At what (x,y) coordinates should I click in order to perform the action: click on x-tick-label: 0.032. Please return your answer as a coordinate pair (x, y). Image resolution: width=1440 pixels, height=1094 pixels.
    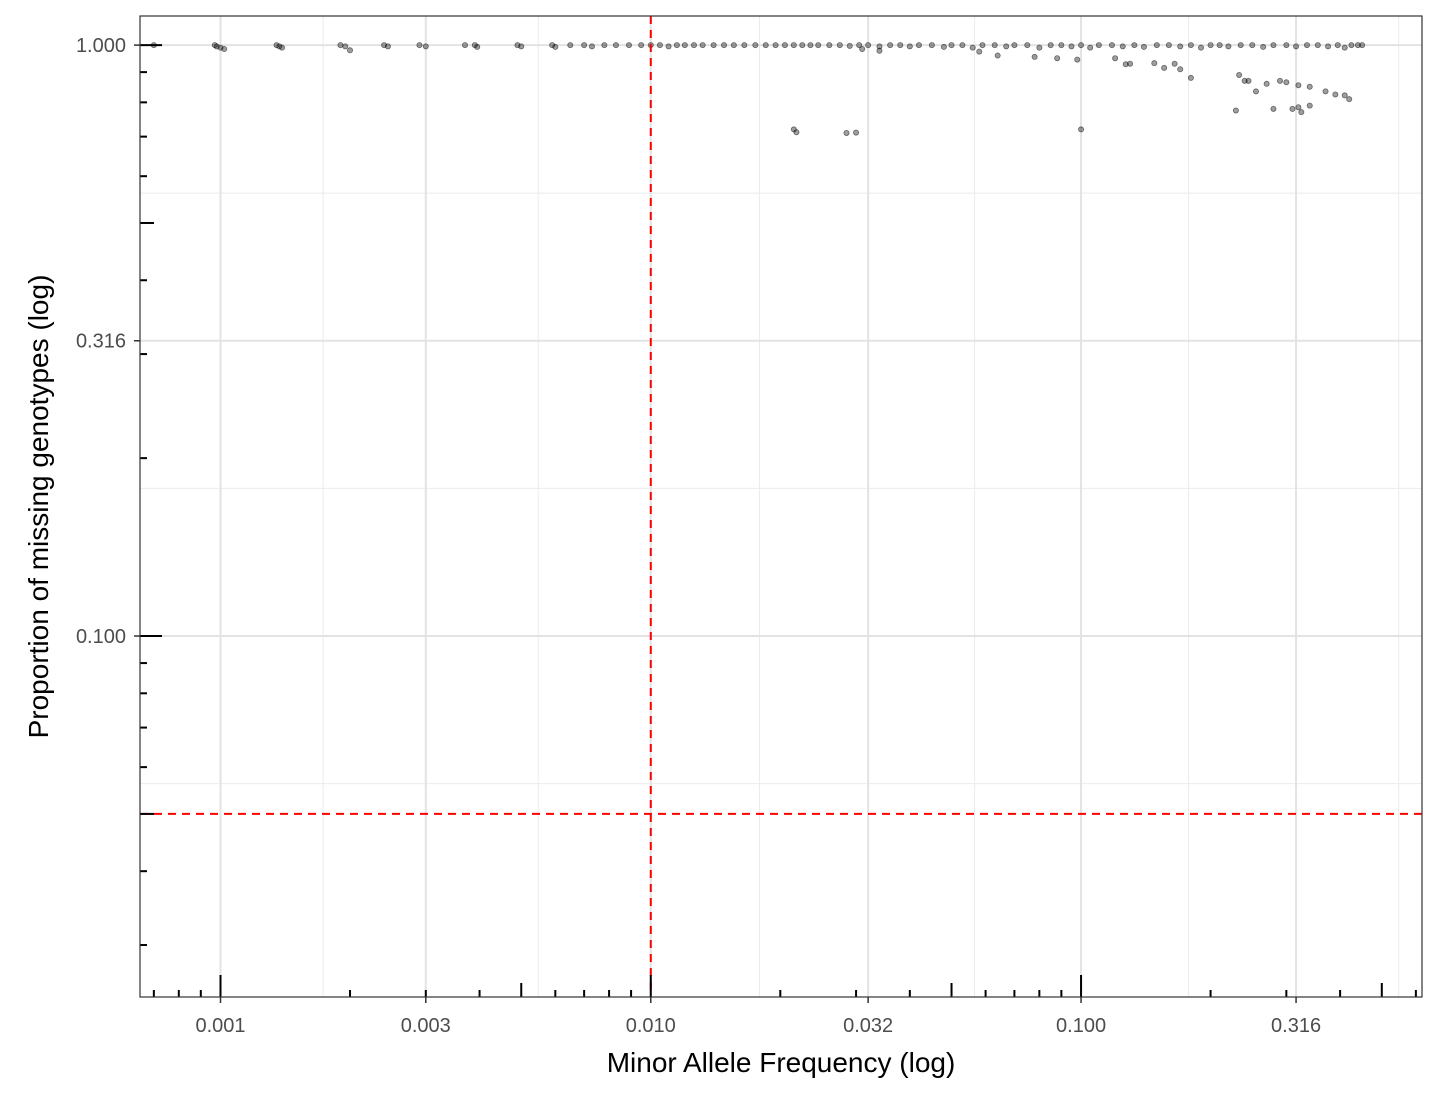
    Looking at the image, I should click on (868, 1026).